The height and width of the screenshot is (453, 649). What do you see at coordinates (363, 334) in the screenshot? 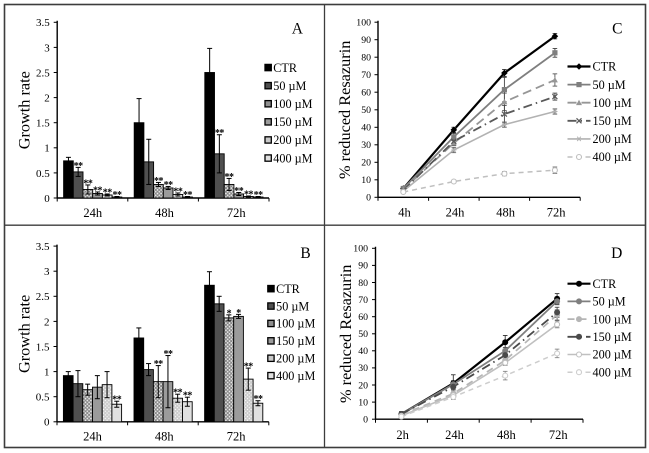
I see `svg-text: 50` at bounding box center [363, 334].